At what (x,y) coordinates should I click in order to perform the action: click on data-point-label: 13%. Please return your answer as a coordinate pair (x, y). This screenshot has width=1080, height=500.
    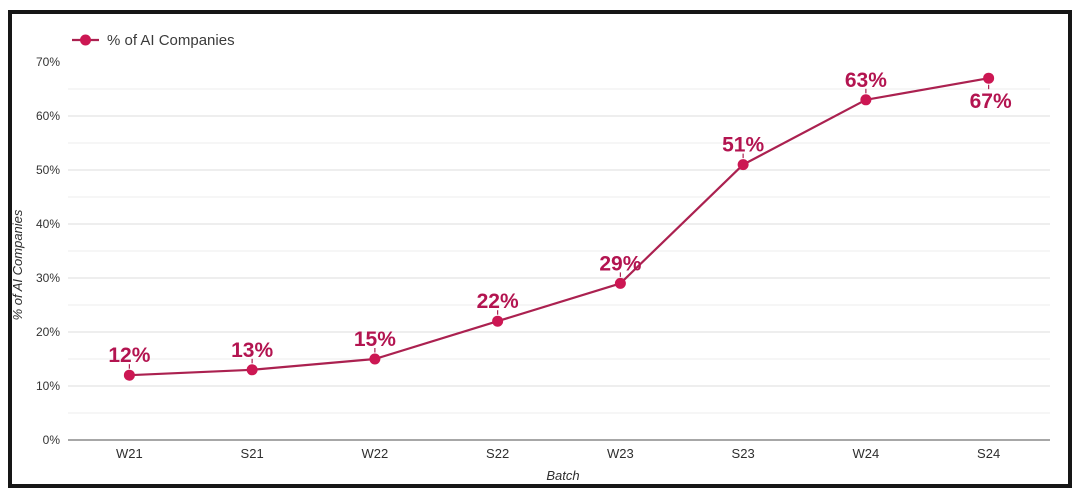
    Looking at the image, I should click on (252, 350).